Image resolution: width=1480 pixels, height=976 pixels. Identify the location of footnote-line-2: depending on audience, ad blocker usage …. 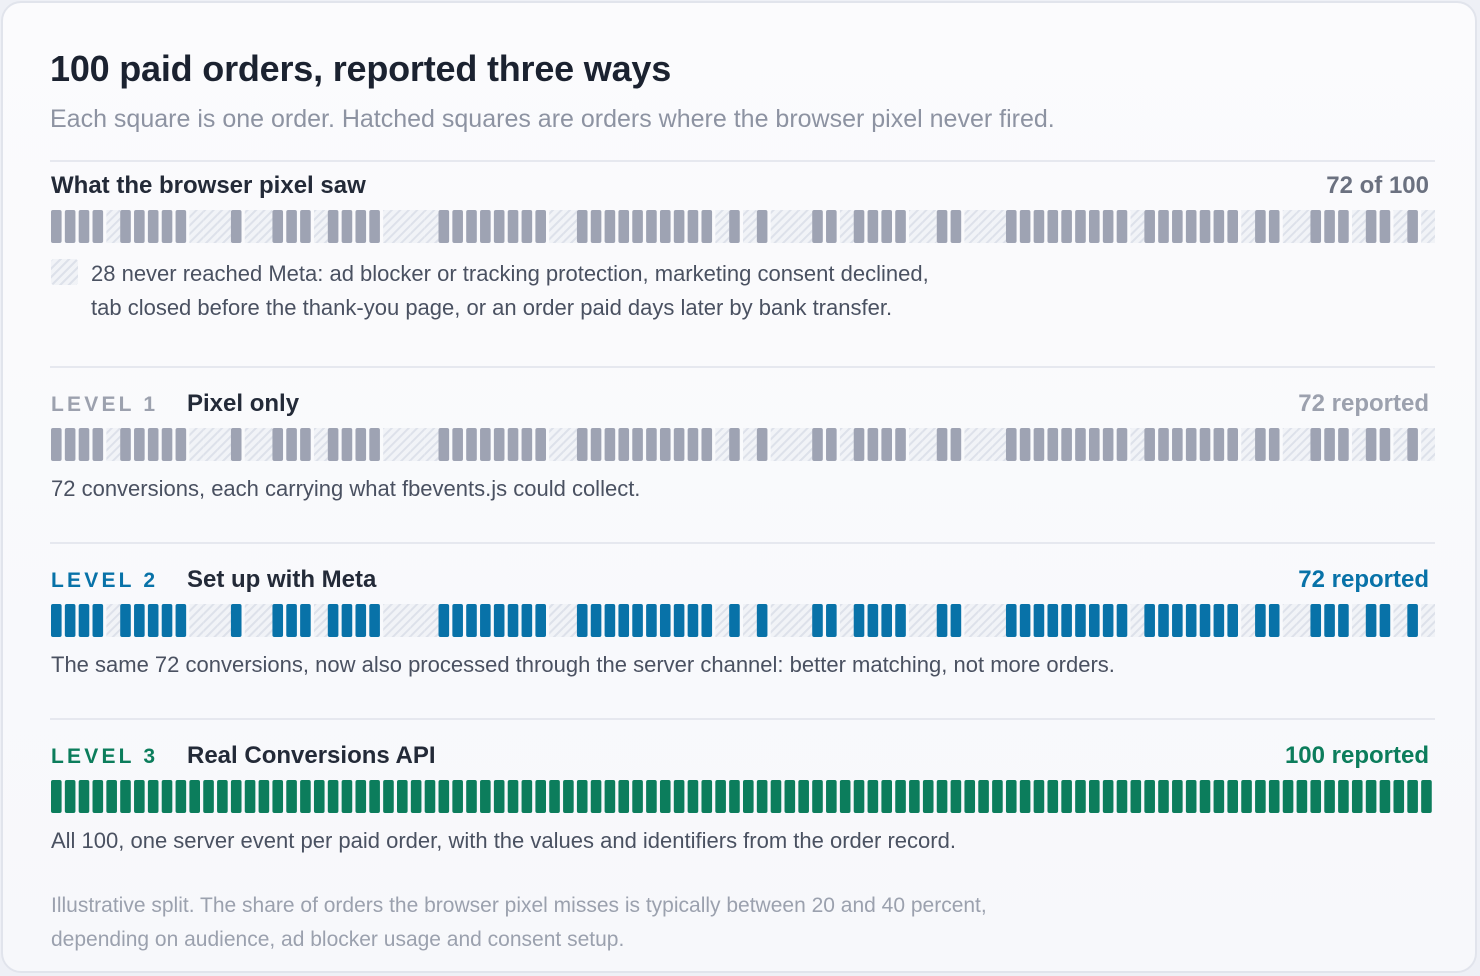
(338, 939).